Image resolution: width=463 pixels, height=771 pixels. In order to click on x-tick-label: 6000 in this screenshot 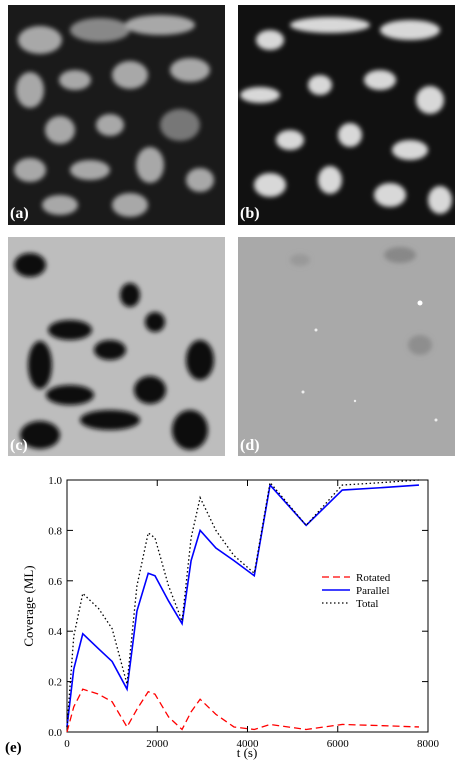, I will do `click(338, 744)`.